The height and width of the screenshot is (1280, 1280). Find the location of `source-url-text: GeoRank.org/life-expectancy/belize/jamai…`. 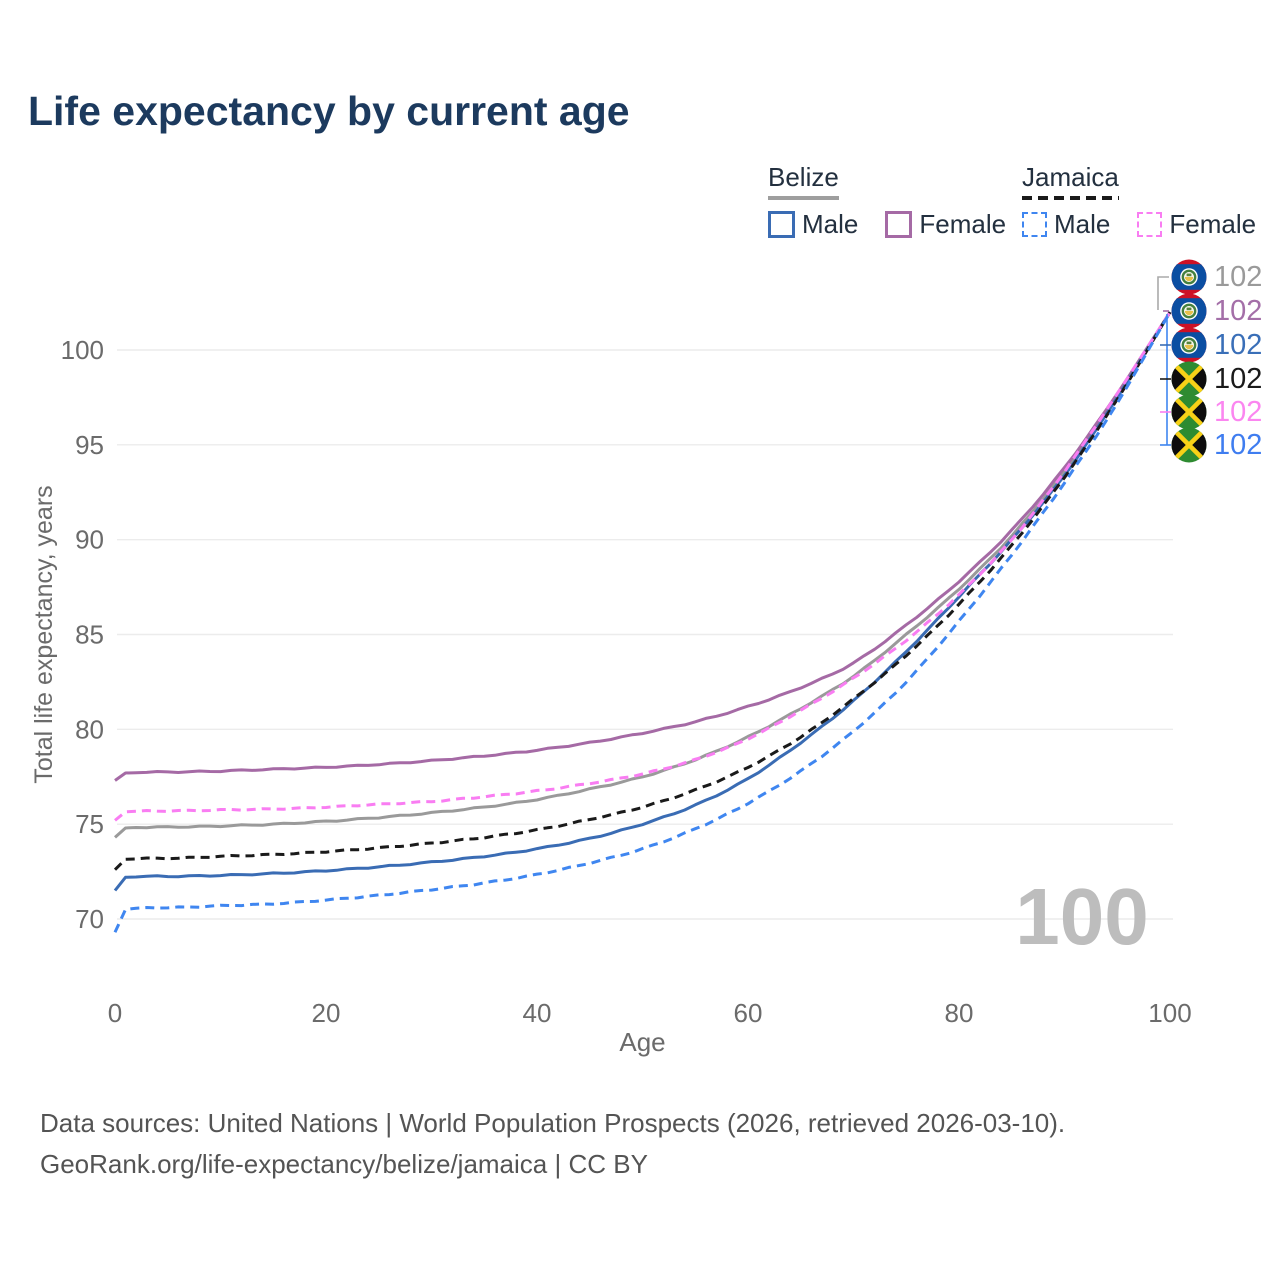

source-url-text: GeoRank.org/life-expectancy/belize/jamai… is located at coordinates (344, 1164).